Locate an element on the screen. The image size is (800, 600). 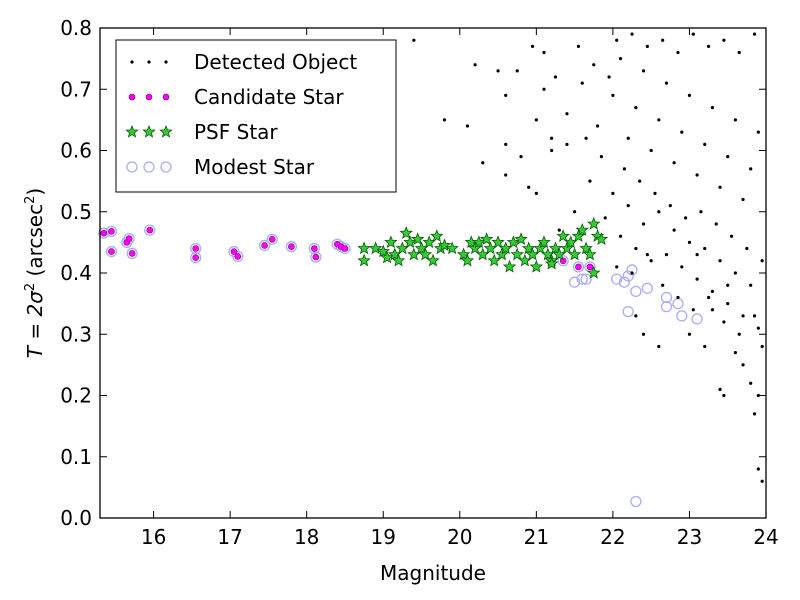
y-tick-label: 0.7 is located at coordinates (76, 89).